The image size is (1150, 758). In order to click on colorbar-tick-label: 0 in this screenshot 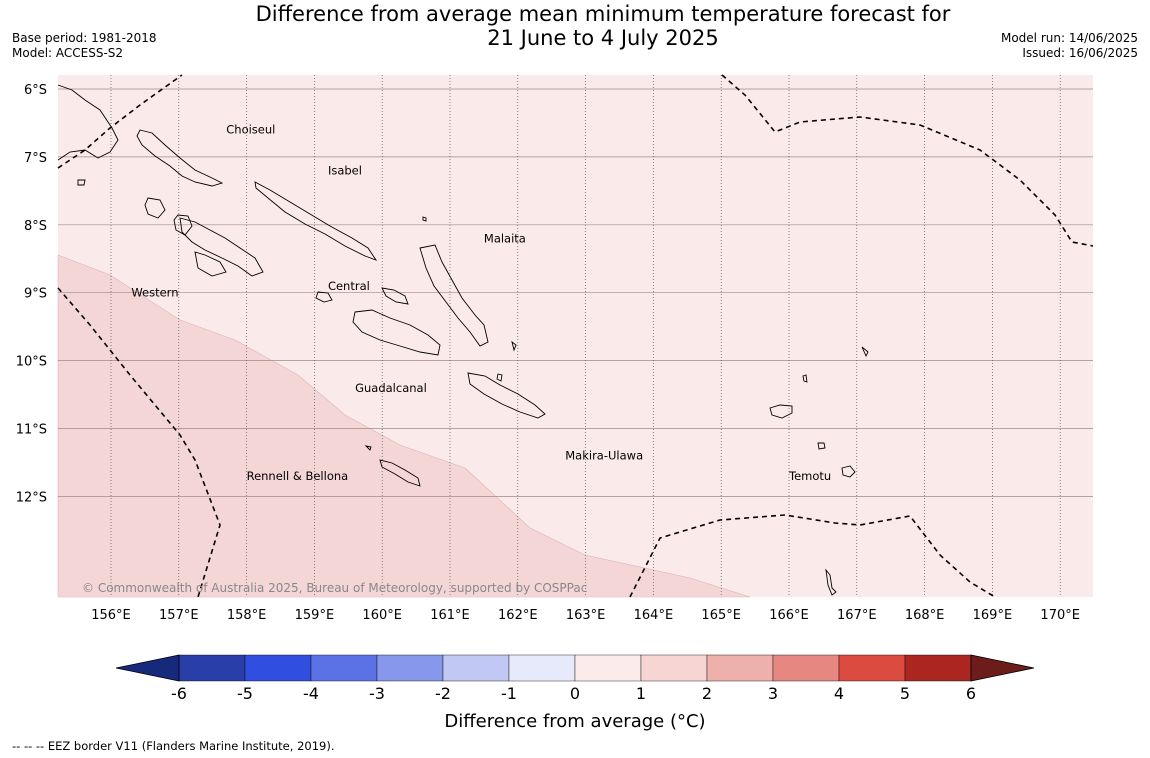, I will do `click(575, 693)`.